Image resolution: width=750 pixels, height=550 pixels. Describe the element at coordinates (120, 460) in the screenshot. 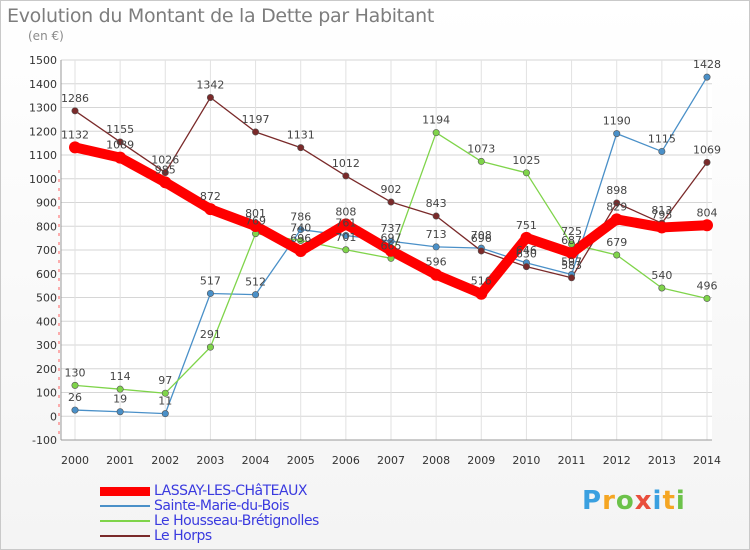

I see `x-tick-label: 2001` at that location.